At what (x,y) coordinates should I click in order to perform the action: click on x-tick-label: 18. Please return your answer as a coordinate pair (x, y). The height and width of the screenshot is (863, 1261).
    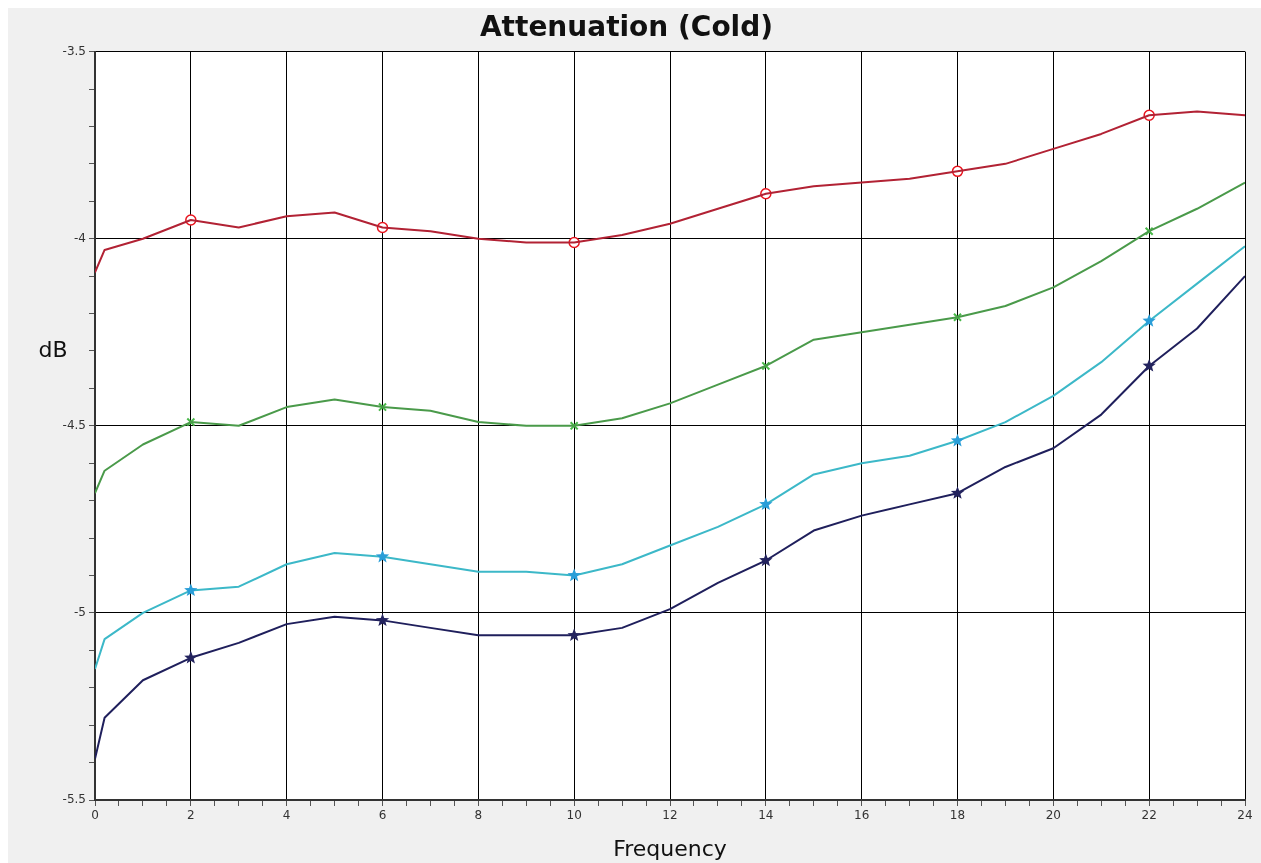
    Looking at the image, I should click on (957, 815).